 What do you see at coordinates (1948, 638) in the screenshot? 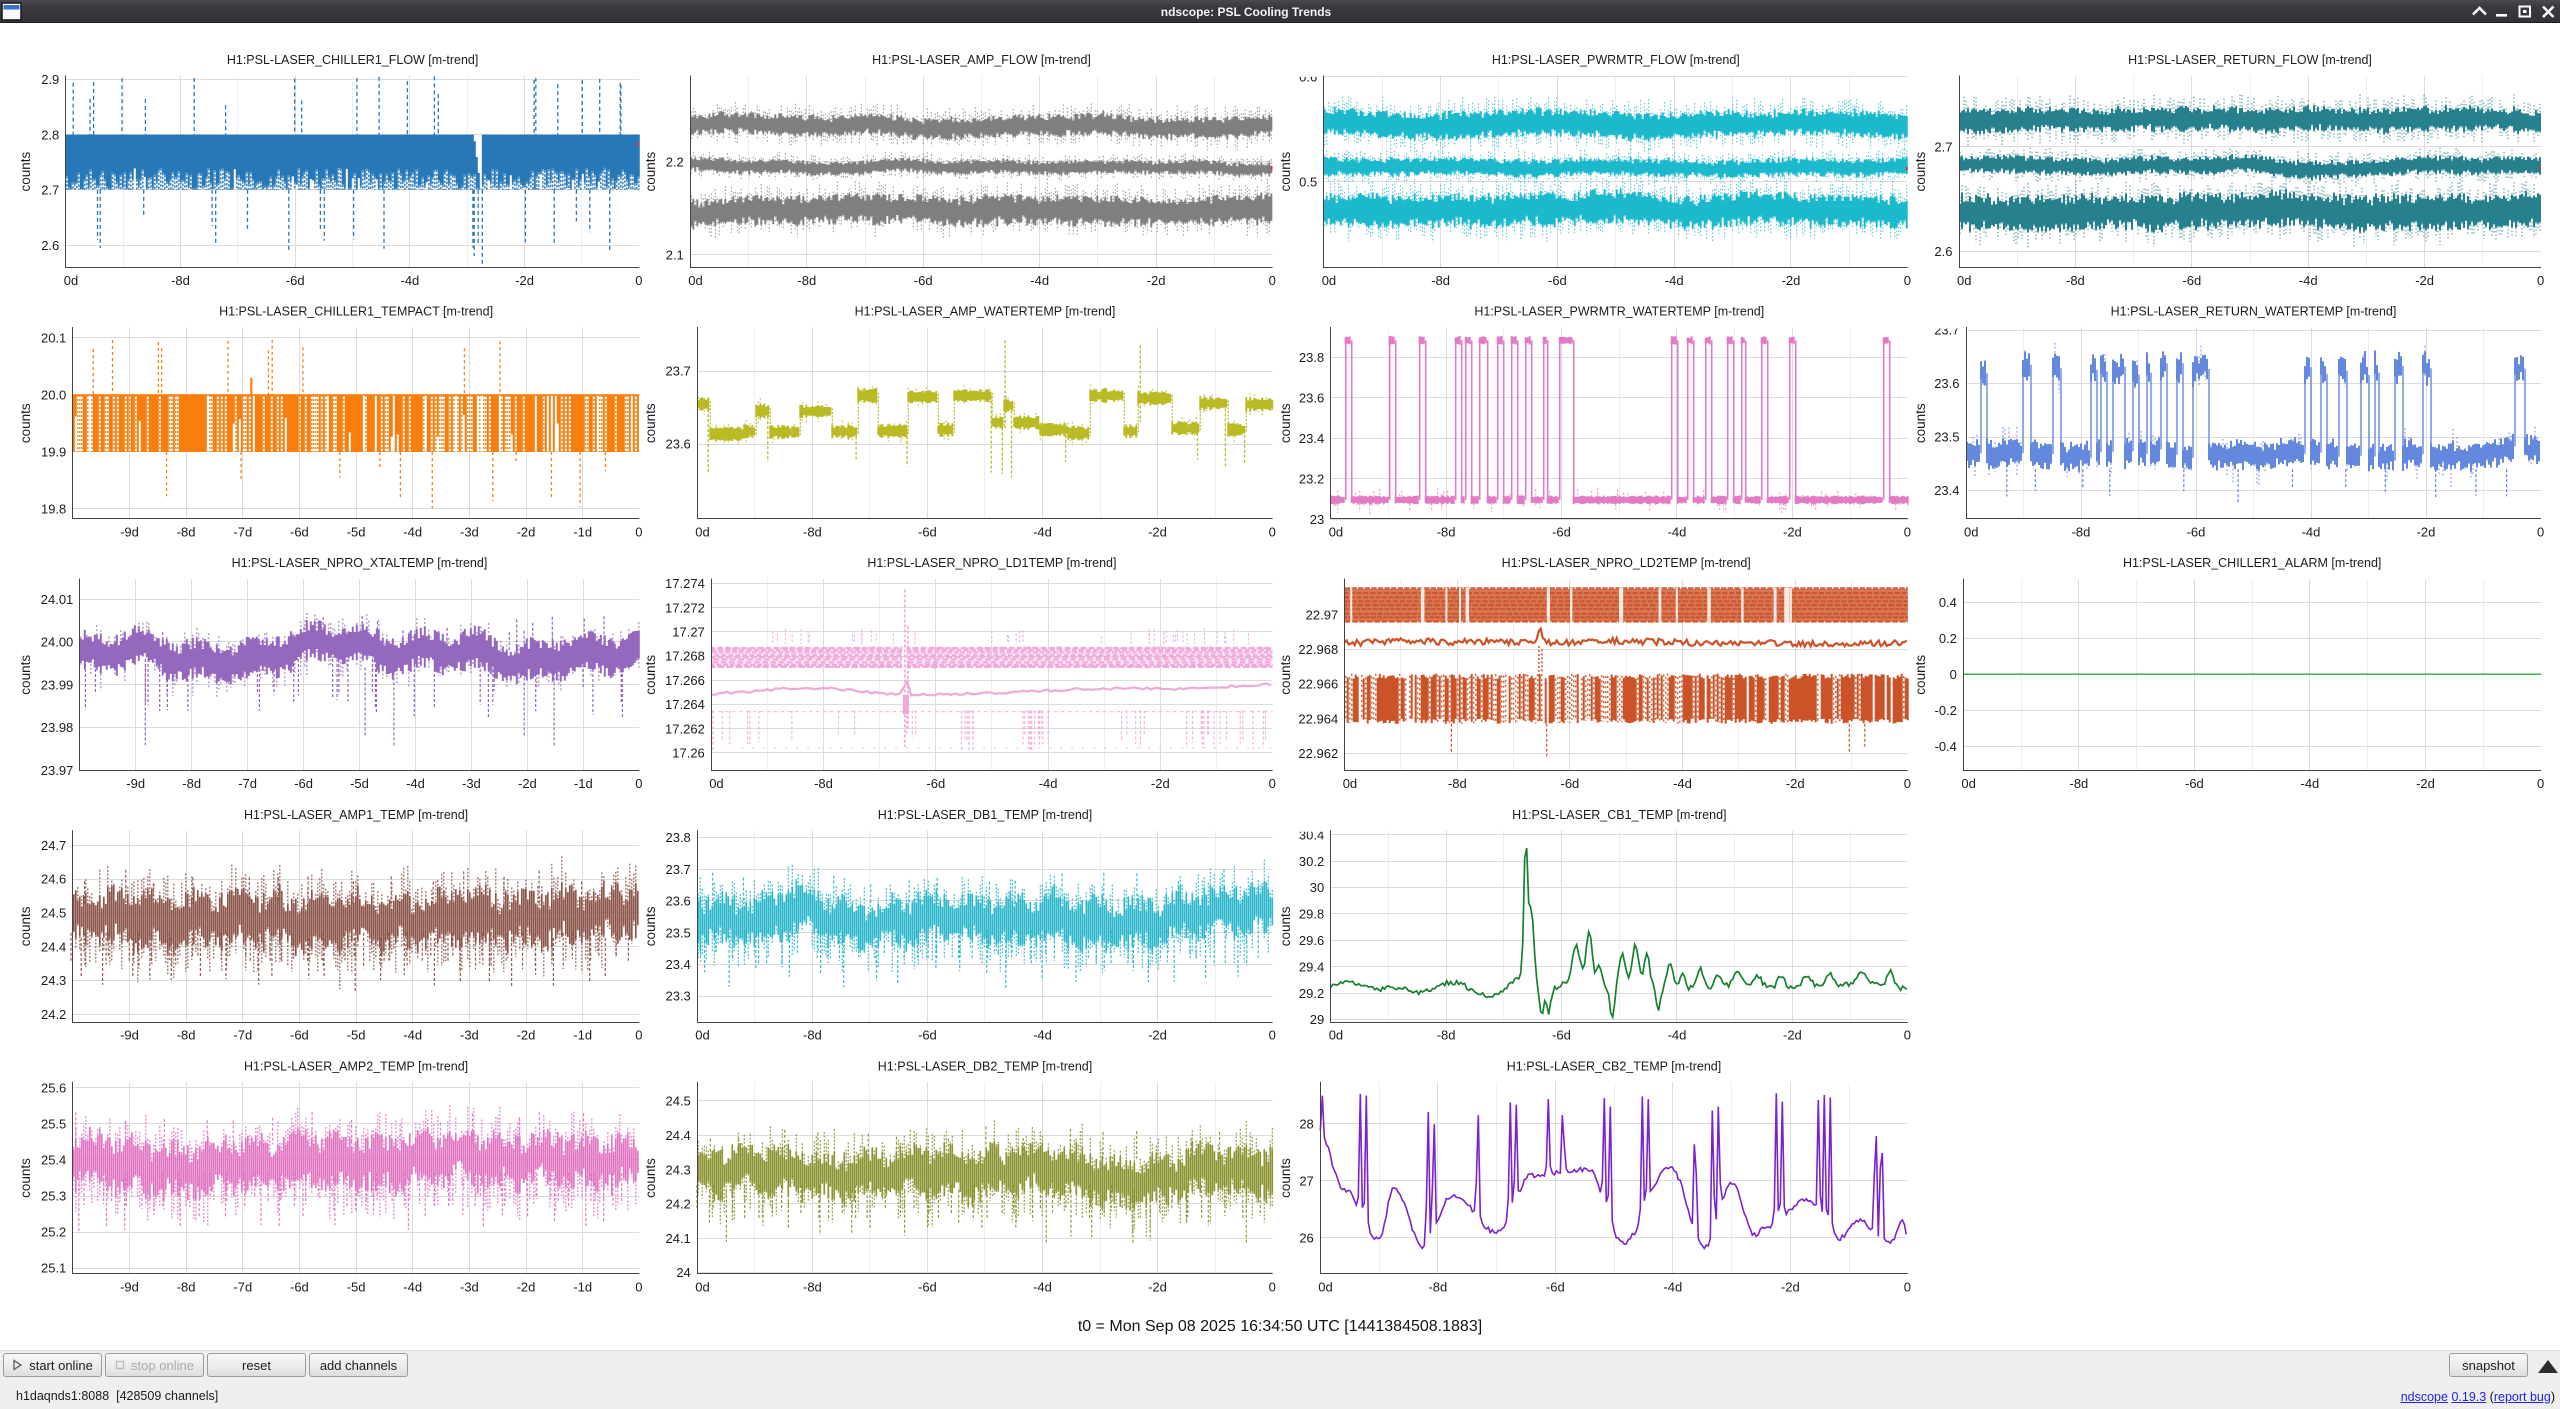
I see `svg-text: 0.2` at bounding box center [1948, 638].